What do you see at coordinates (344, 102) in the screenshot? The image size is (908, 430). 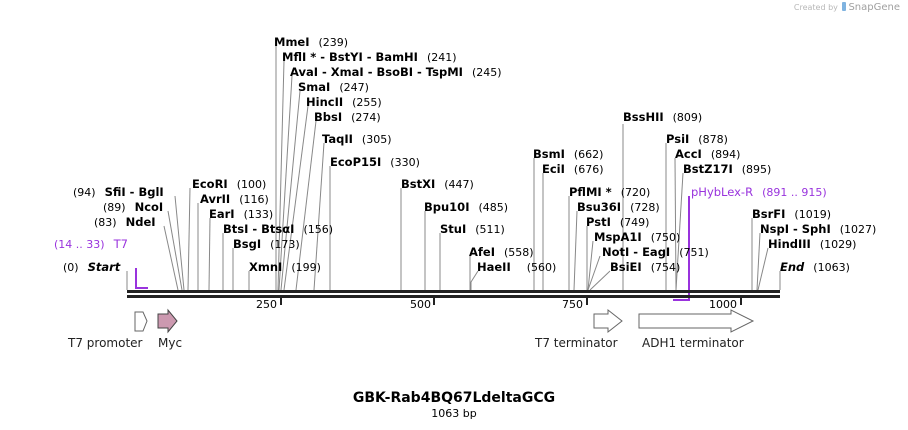 I see `site-hincii: HincII (255)` at bounding box center [344, 102].